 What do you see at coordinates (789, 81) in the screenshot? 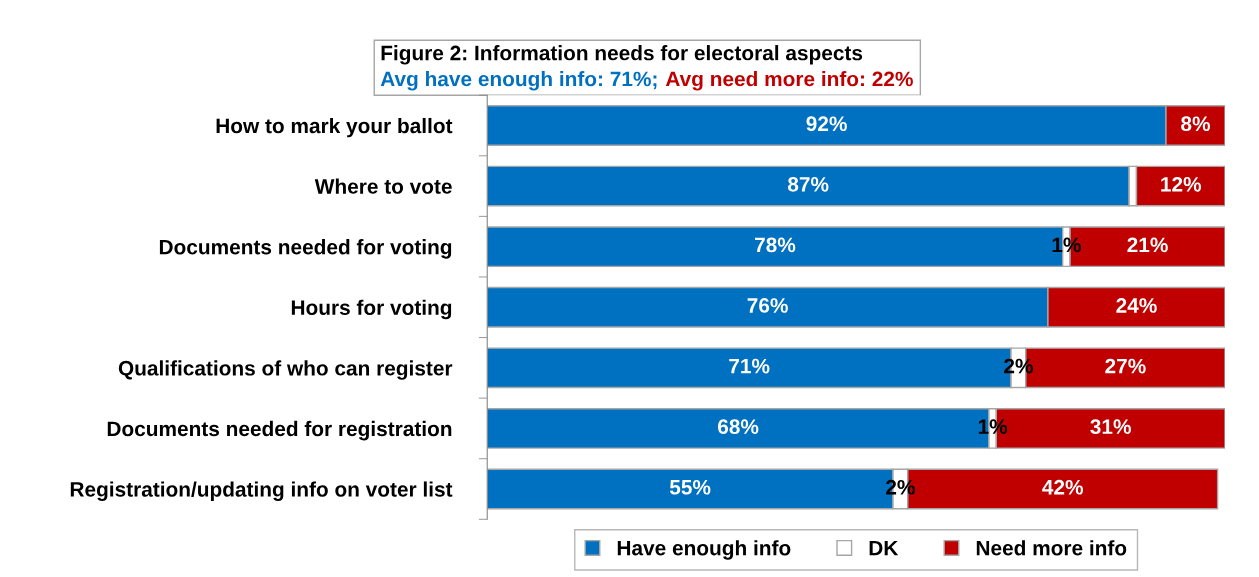
I see `text: Avg need more info: 22%` at bounding box center [789, 81].